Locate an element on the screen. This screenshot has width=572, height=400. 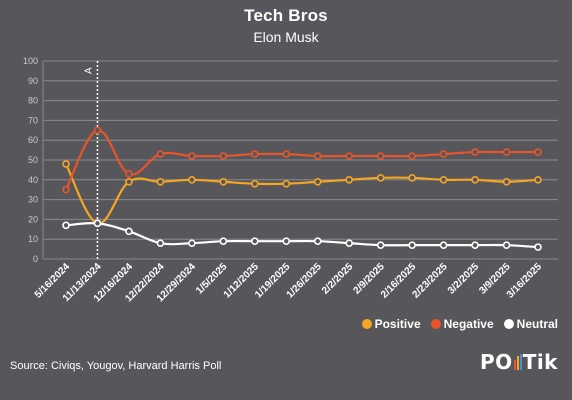
y-tick-label: 20 is located at coordinates (33, 219).